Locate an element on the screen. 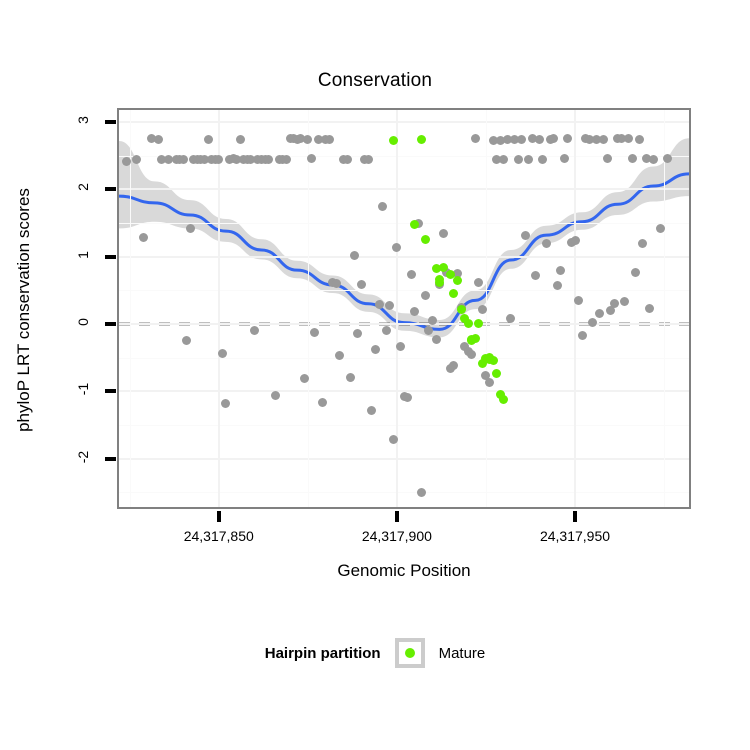 This screenshot has height=750, width=750. y-axis-tick-label: 0 is located at coordinates (83, 322).